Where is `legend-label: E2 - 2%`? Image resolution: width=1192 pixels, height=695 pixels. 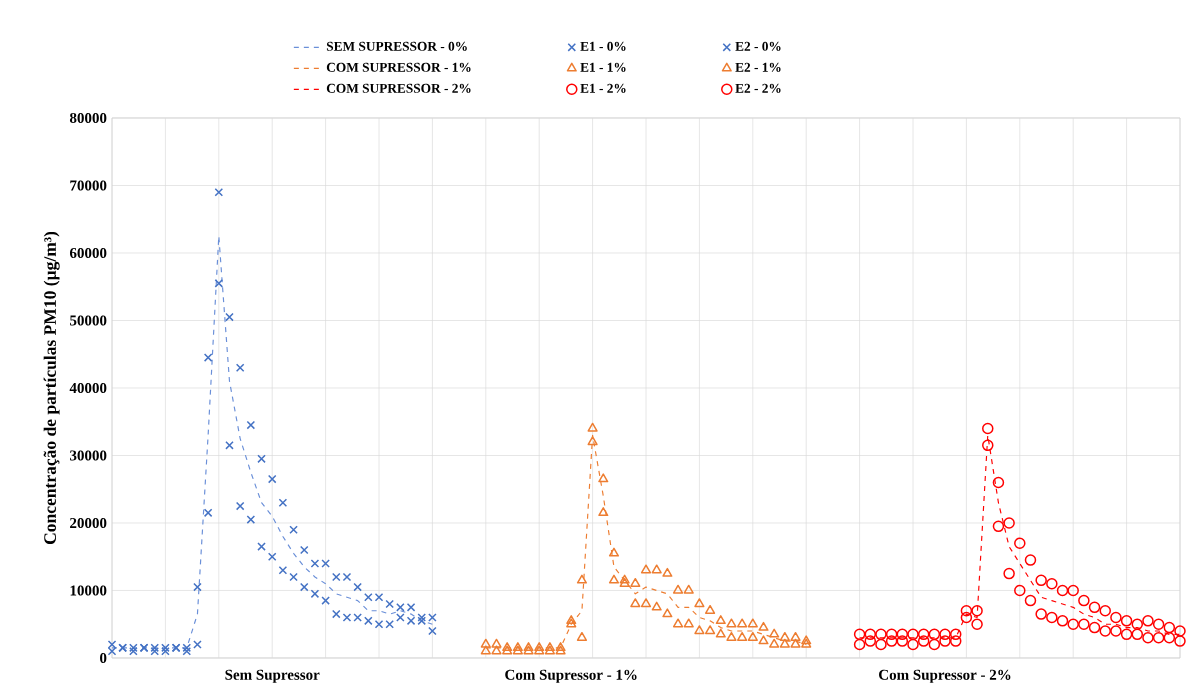 legend-label: E2 - 2% is located at coordinates (758, 88).